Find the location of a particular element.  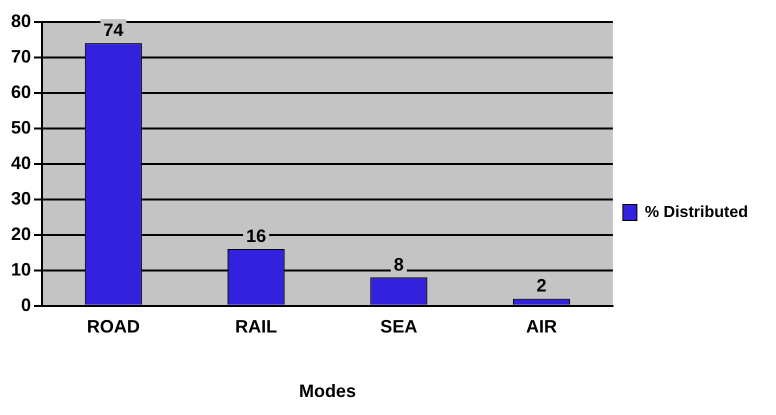

y-tick-label: 40 is located at coordinates (21, 162).